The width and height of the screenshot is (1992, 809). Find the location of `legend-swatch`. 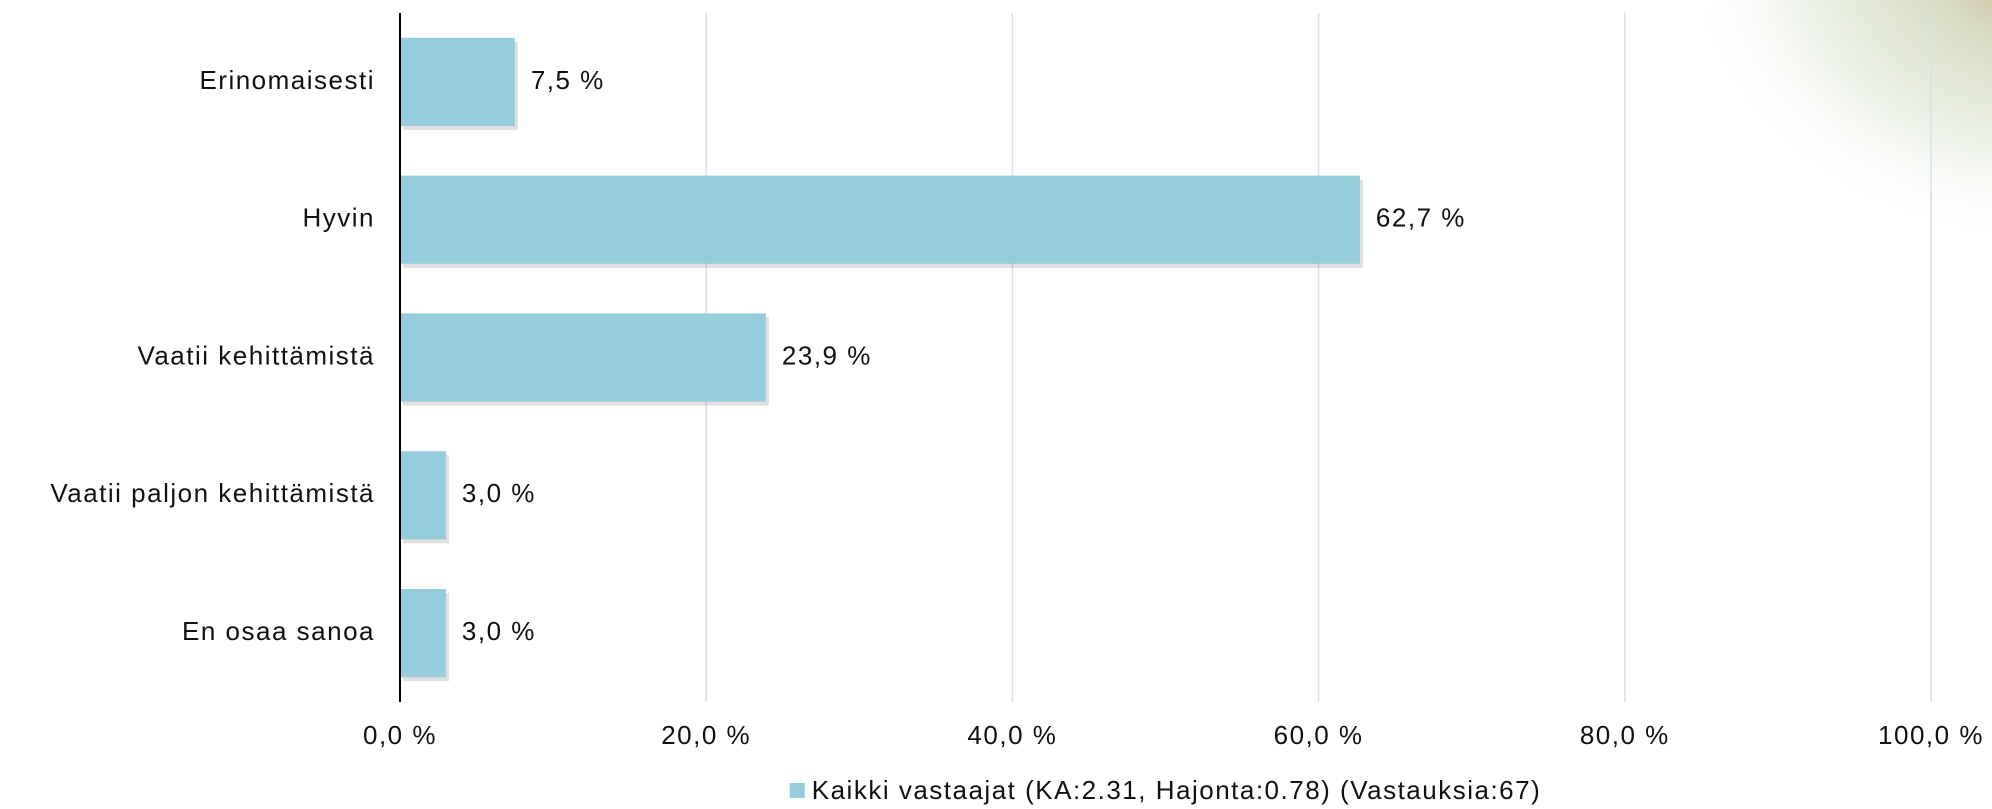

legend-swatch is located at coordinates (797, 790).